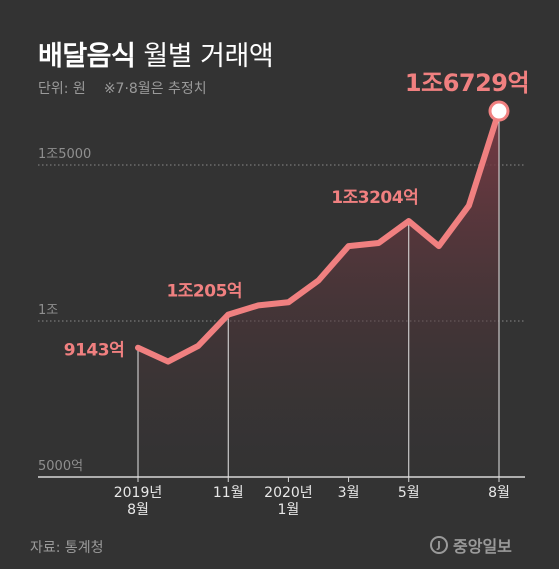  Describe the element at coordinates (409, 493) in the screenshot. I see `x-tick-label: 5월` at that location.